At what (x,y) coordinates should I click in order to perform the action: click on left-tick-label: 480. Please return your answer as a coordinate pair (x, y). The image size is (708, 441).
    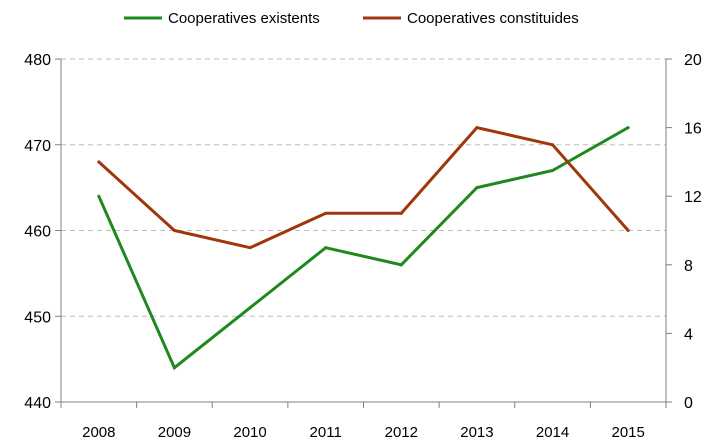
    Looking at the image, I should click on (37, 60).